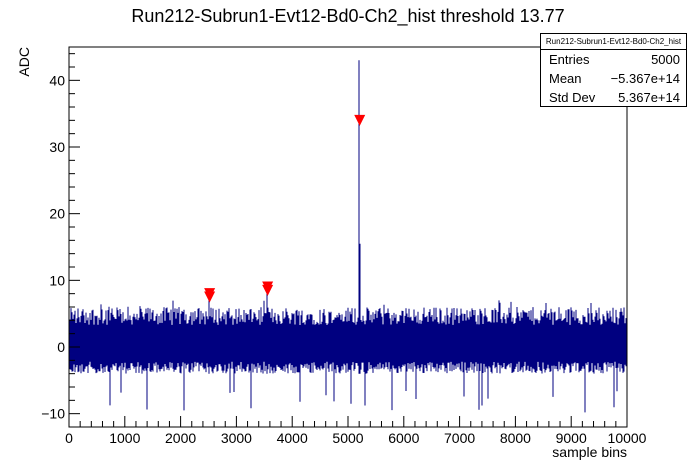 This screenshot has width=696, height=472. Describe the element at coordinates (665, 59) in the screenshot. I see `stats-entries-value: 5000` at that location.